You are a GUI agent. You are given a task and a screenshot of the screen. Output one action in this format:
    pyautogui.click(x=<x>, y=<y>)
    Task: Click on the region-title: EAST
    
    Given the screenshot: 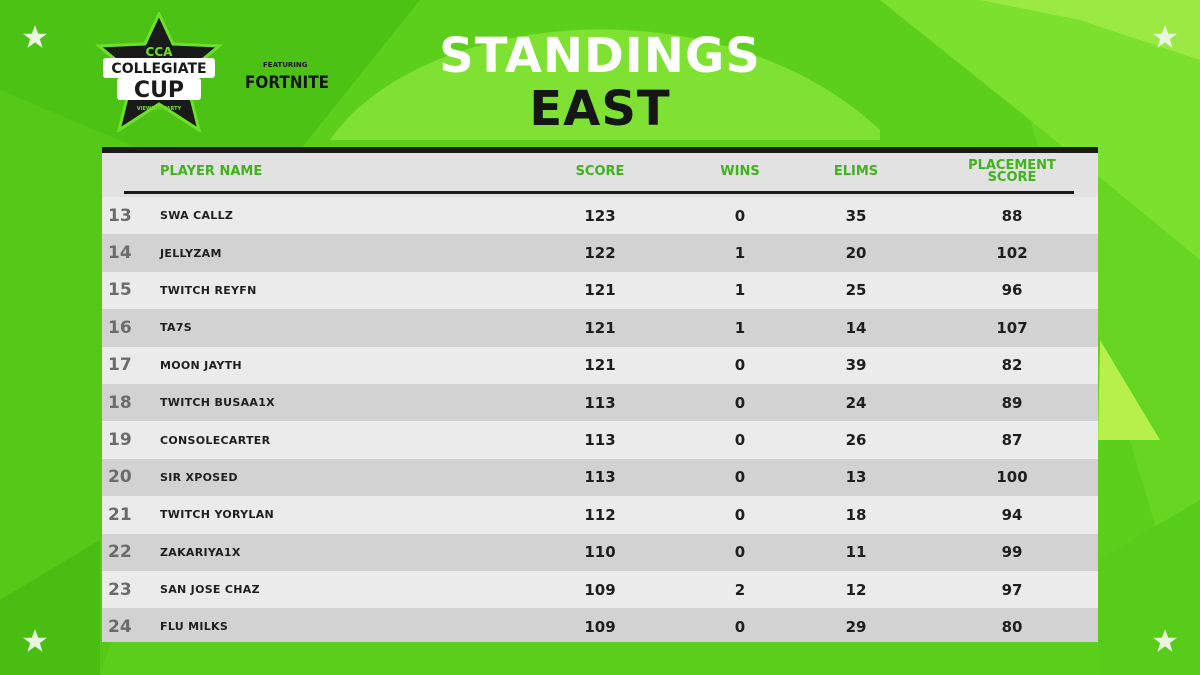 What is the action you would take?
    pyautogui.click(x=600, y=109)
    